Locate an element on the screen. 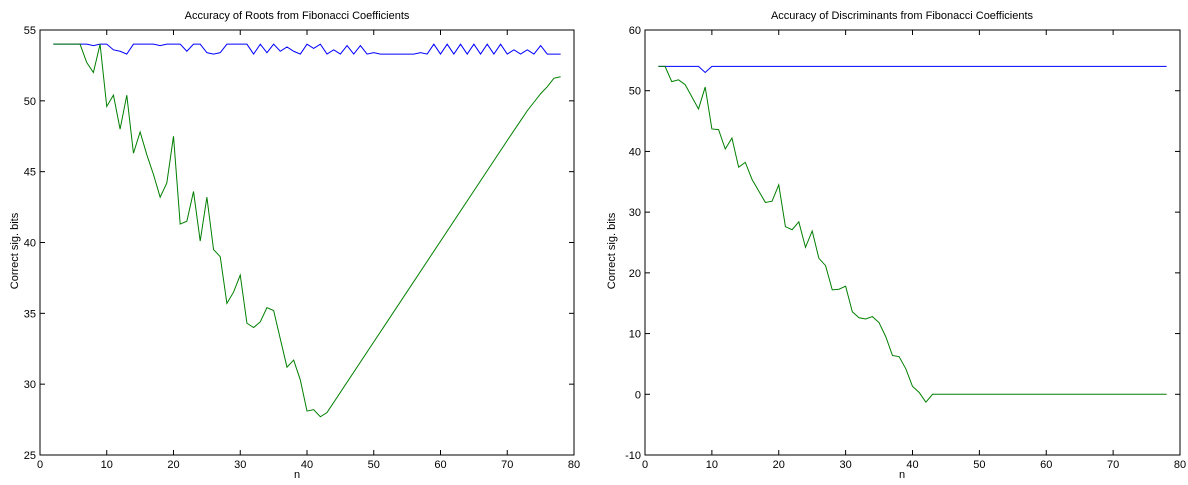 Image resolution: width=1188 pixels, height=485 pixels. y-tick-label: 45 is located at coordinates (30, 173).